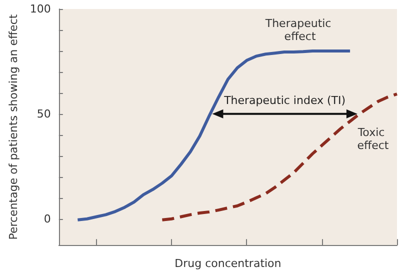 The width and height of the screenshot is (400, 274). What do you see at coordinates (284, 100) in the screenshot?
I see `annotation: Therapeutic index (TI)` at bounding box center [284, 100].